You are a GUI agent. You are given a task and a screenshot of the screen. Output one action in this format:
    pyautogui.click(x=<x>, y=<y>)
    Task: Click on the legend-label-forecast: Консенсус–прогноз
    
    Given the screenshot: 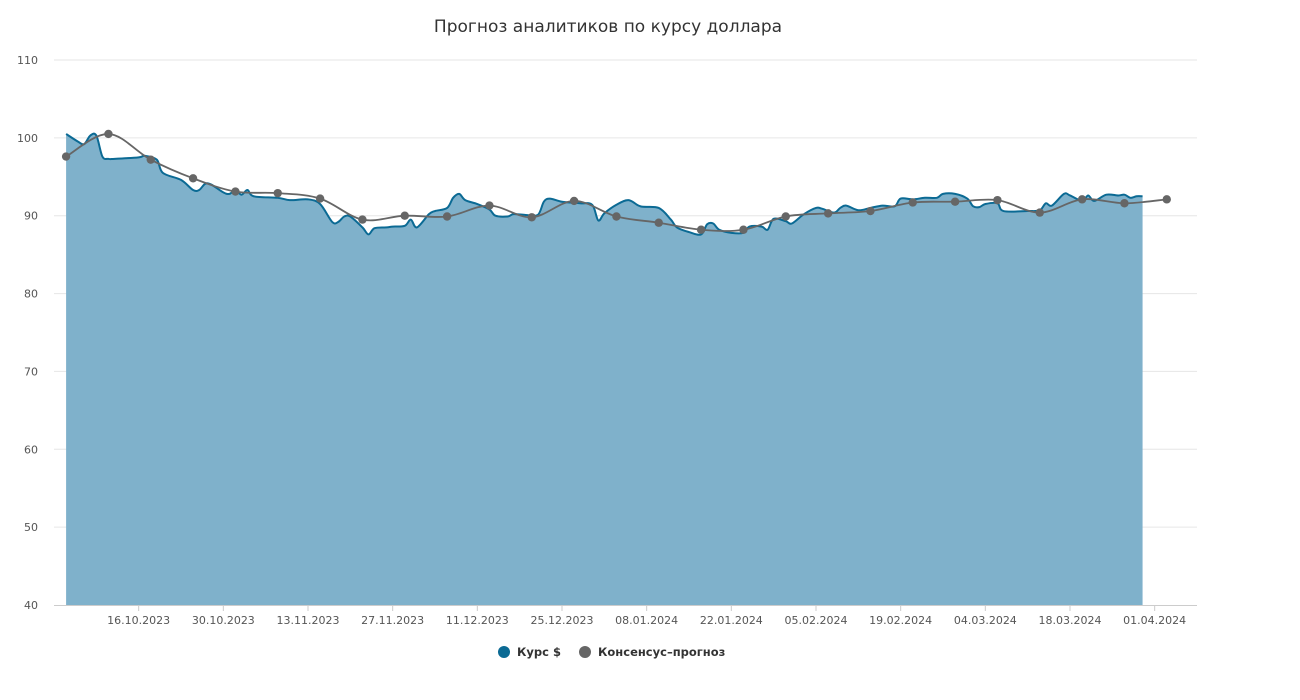 What is the action you would take?
    pyautogui.click(x=661, y=652)
    